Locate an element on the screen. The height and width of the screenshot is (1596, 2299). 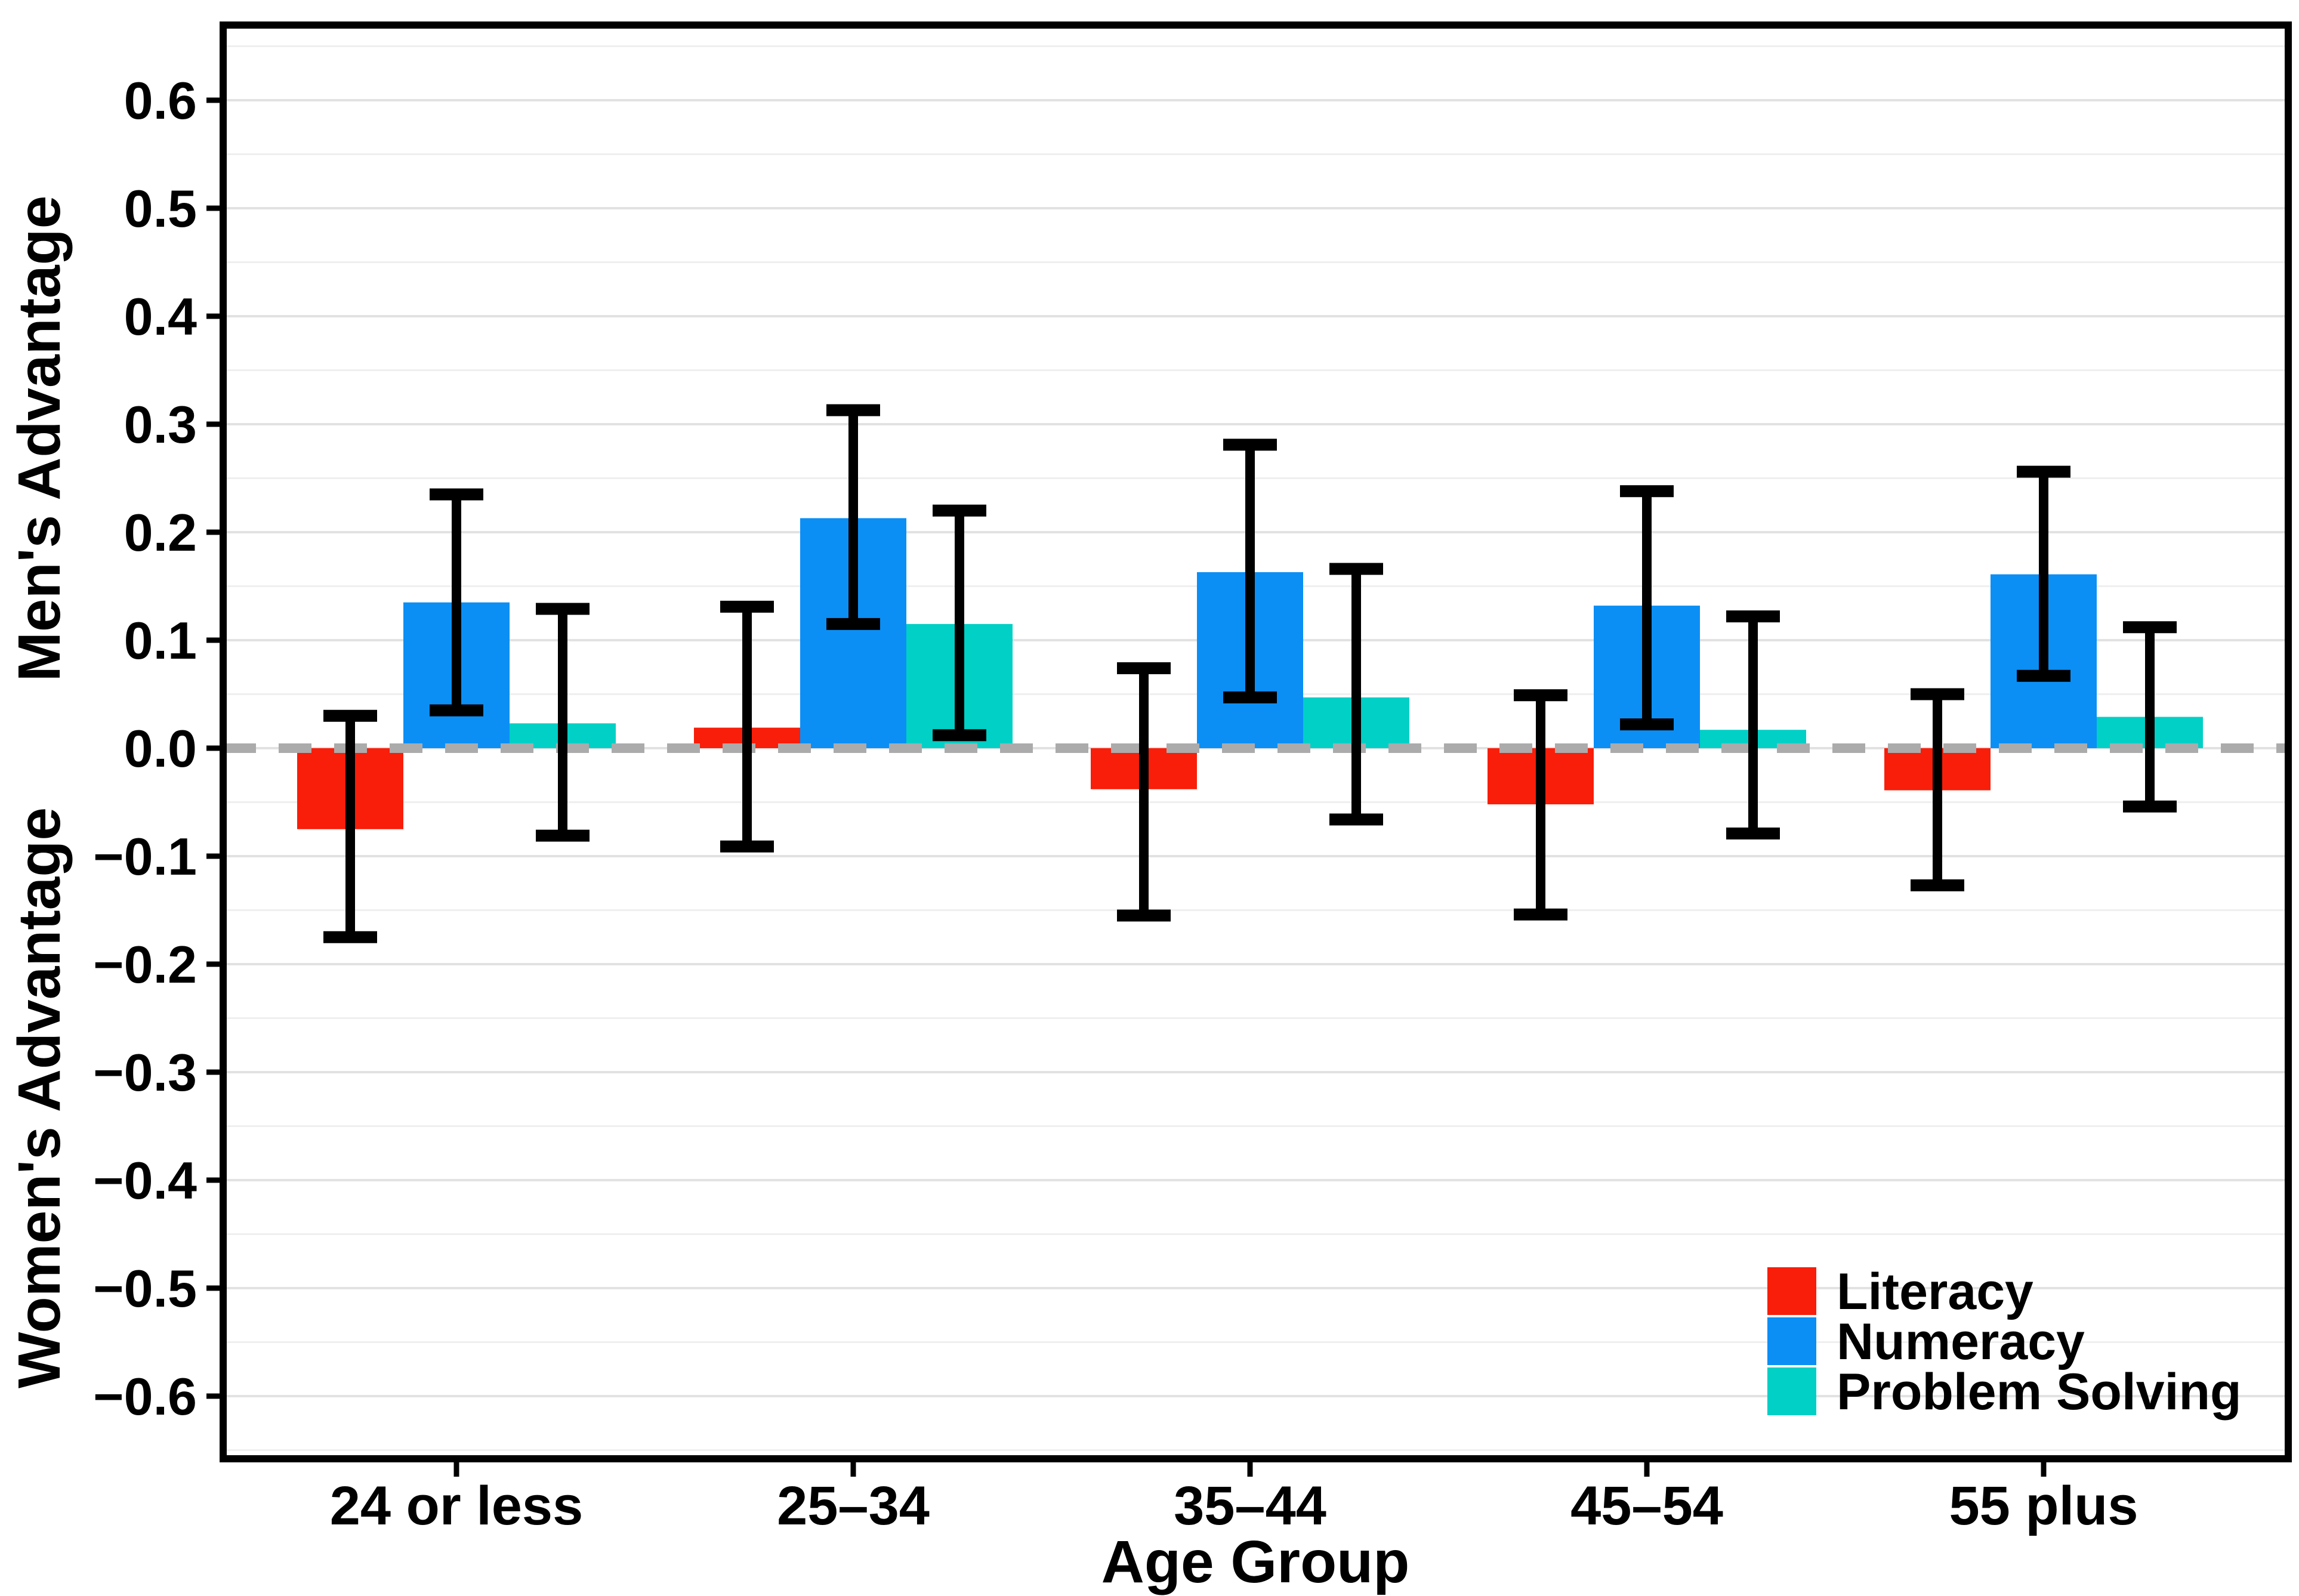
legend: Literacy Numeracy Problem Solving is located at coordinates (2004, 1342).